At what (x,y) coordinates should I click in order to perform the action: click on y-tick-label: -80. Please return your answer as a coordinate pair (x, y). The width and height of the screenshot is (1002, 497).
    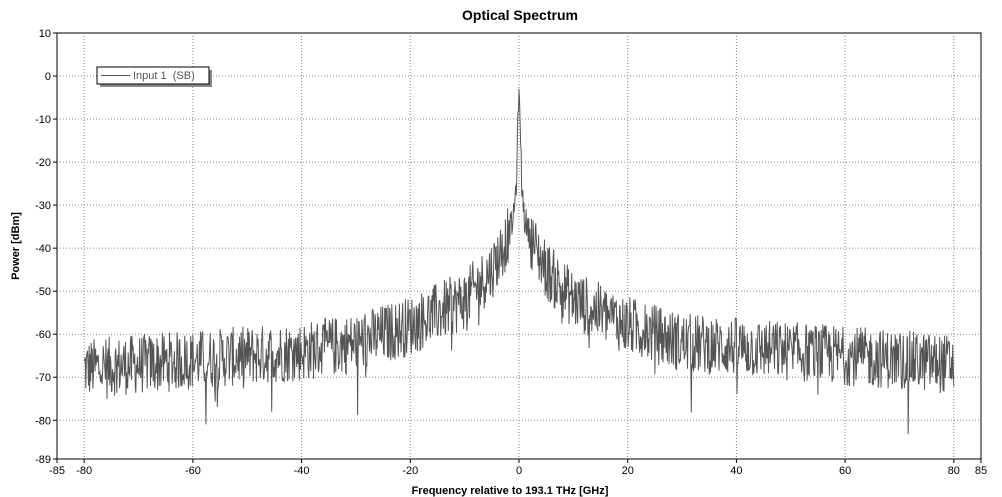
    Looking at the image, I should click on (43, 421).